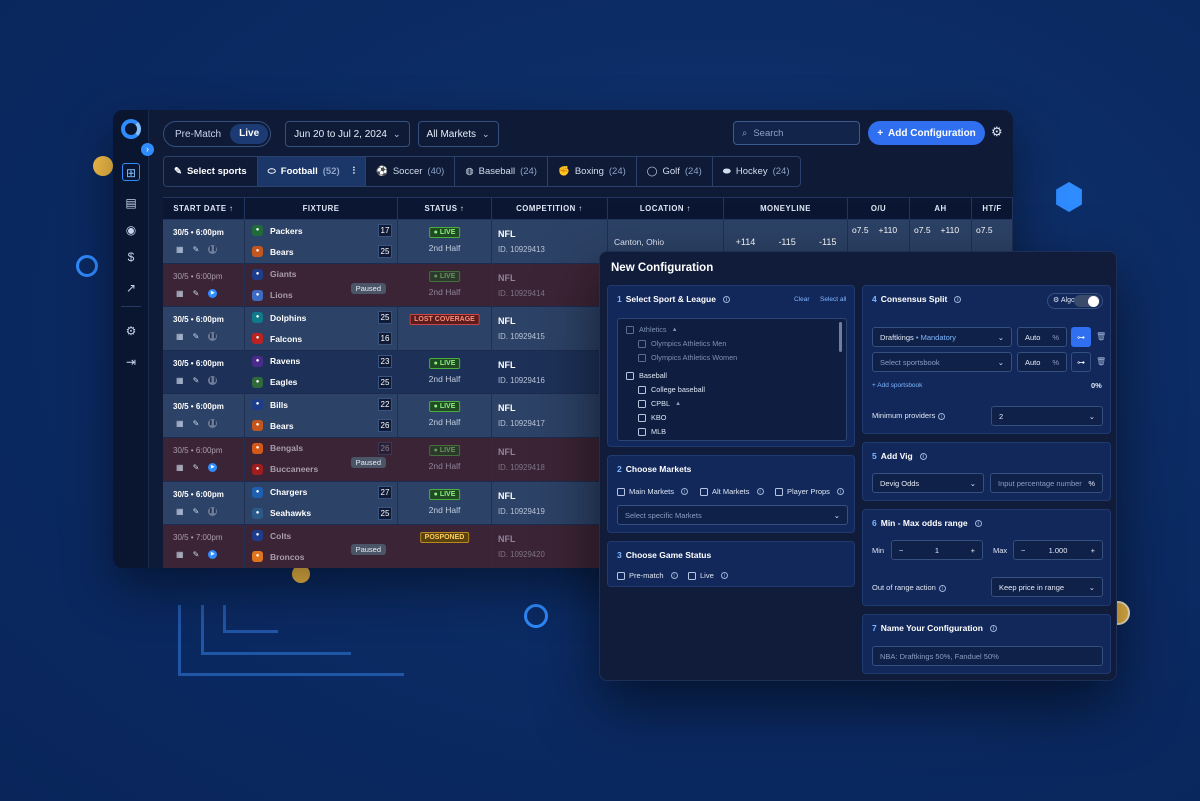  Describe the element at coordinates (745, 242) in the screenshot. I see `odds-value: +114` at that location.